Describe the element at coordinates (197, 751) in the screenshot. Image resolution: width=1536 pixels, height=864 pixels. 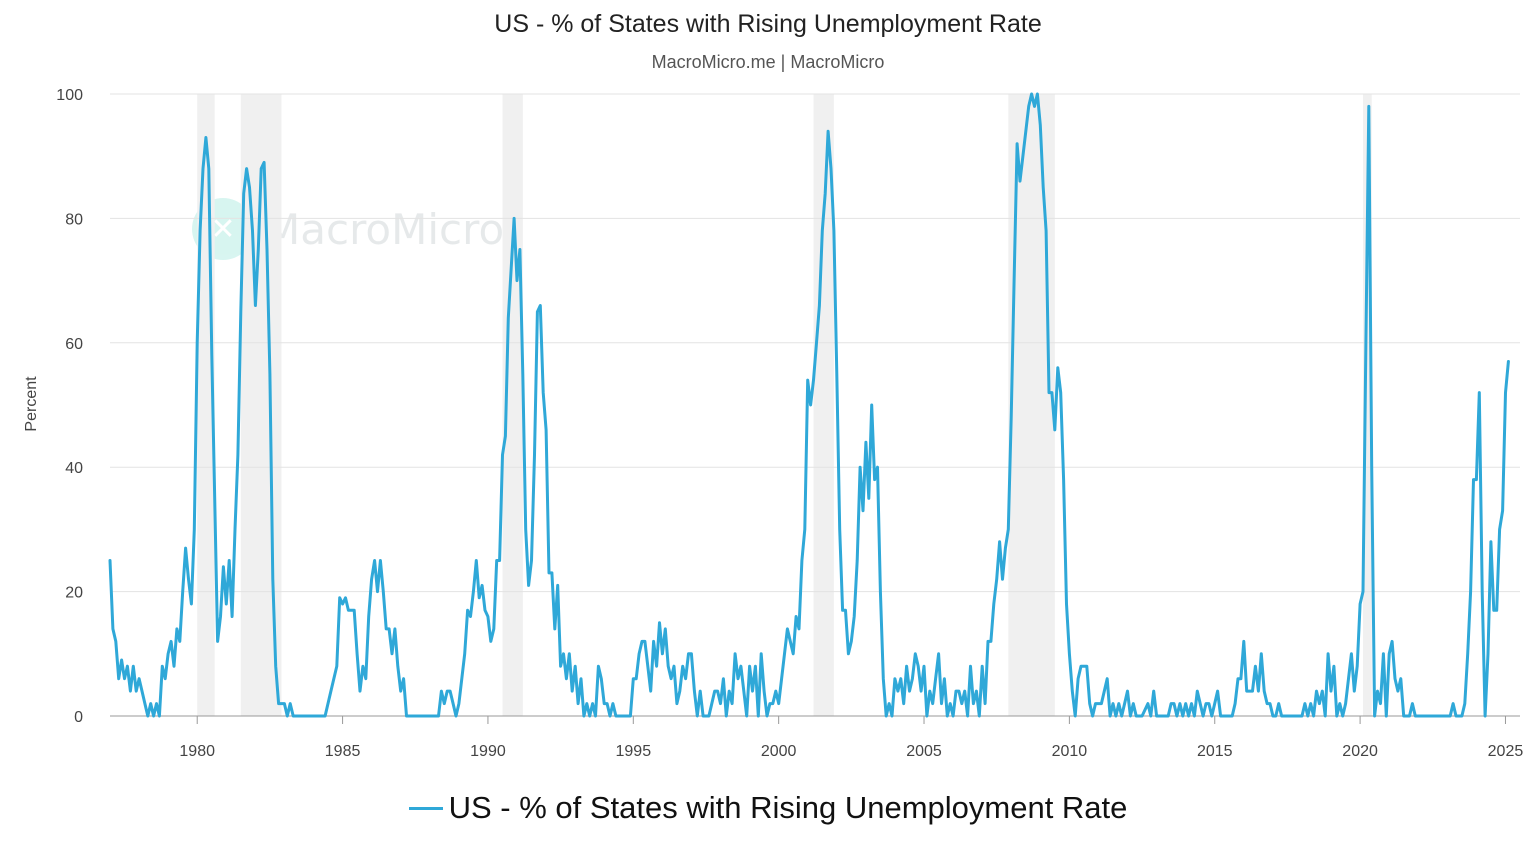
I see `x-tick-label-1980: 1980` at that location.